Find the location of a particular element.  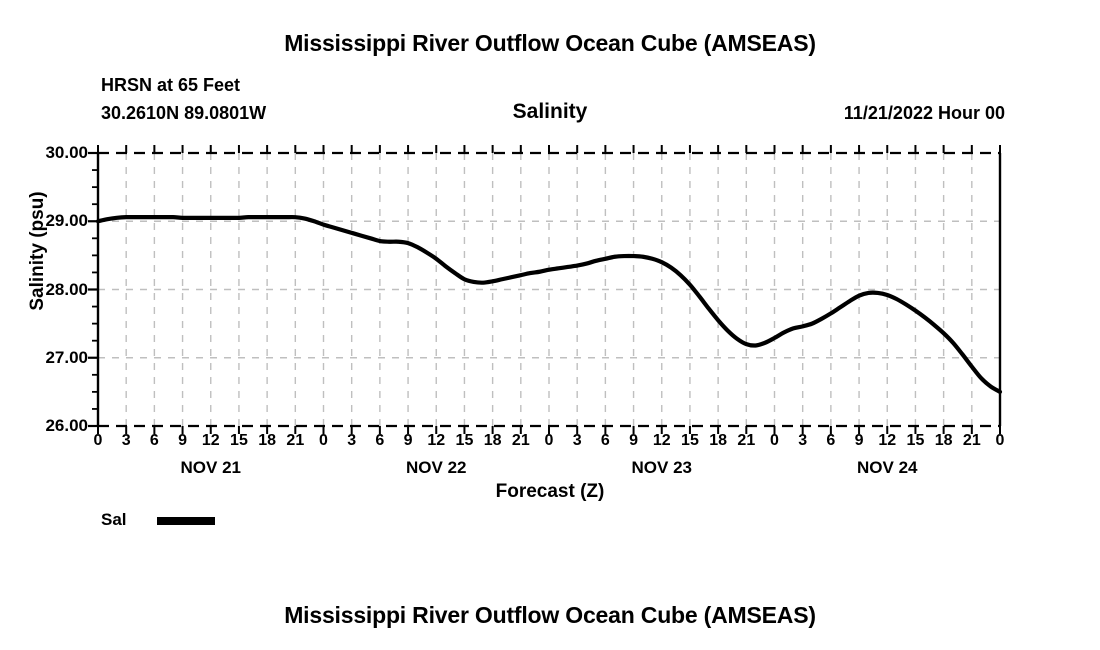

datestamp-label: 11/21/2022 Hour 00 is located at coordinates (924, 113).